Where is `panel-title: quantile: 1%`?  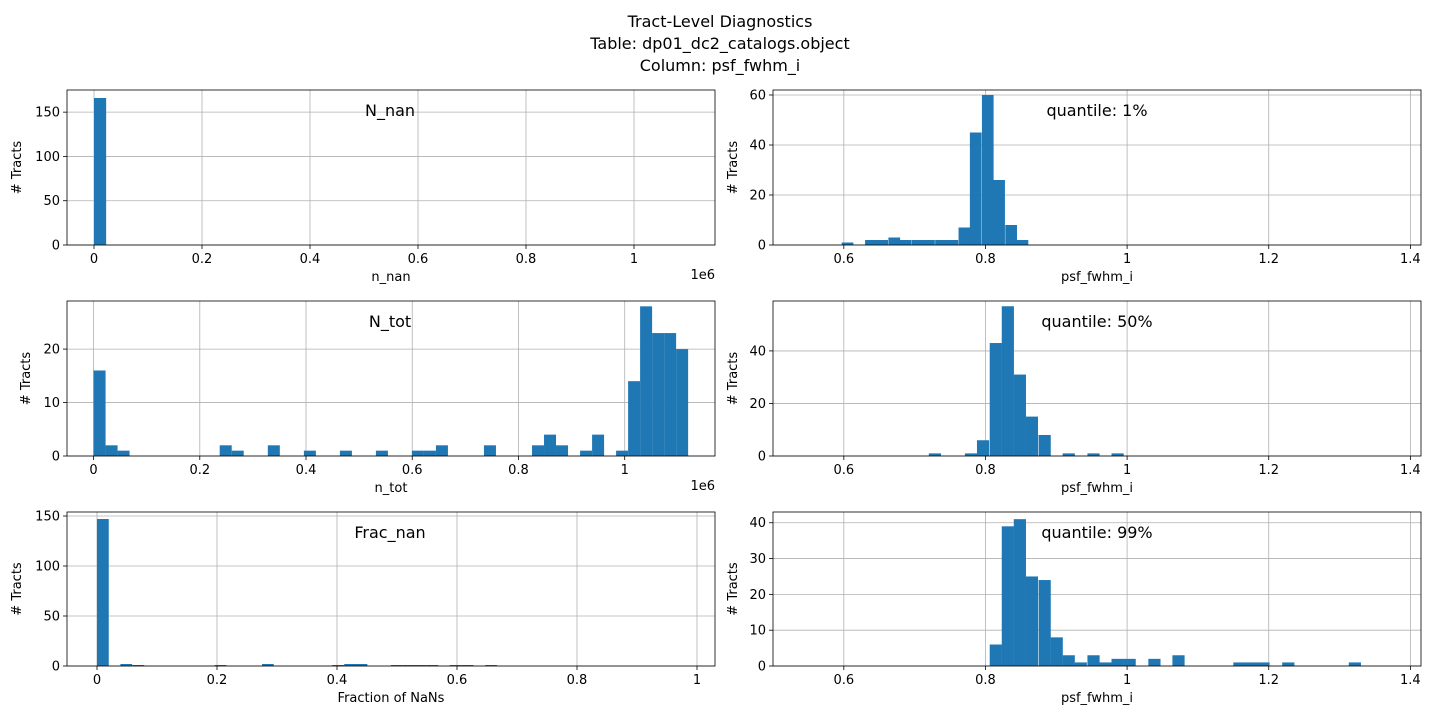
panel-title: quantile: 1% is located at coordinates (1096, 110).